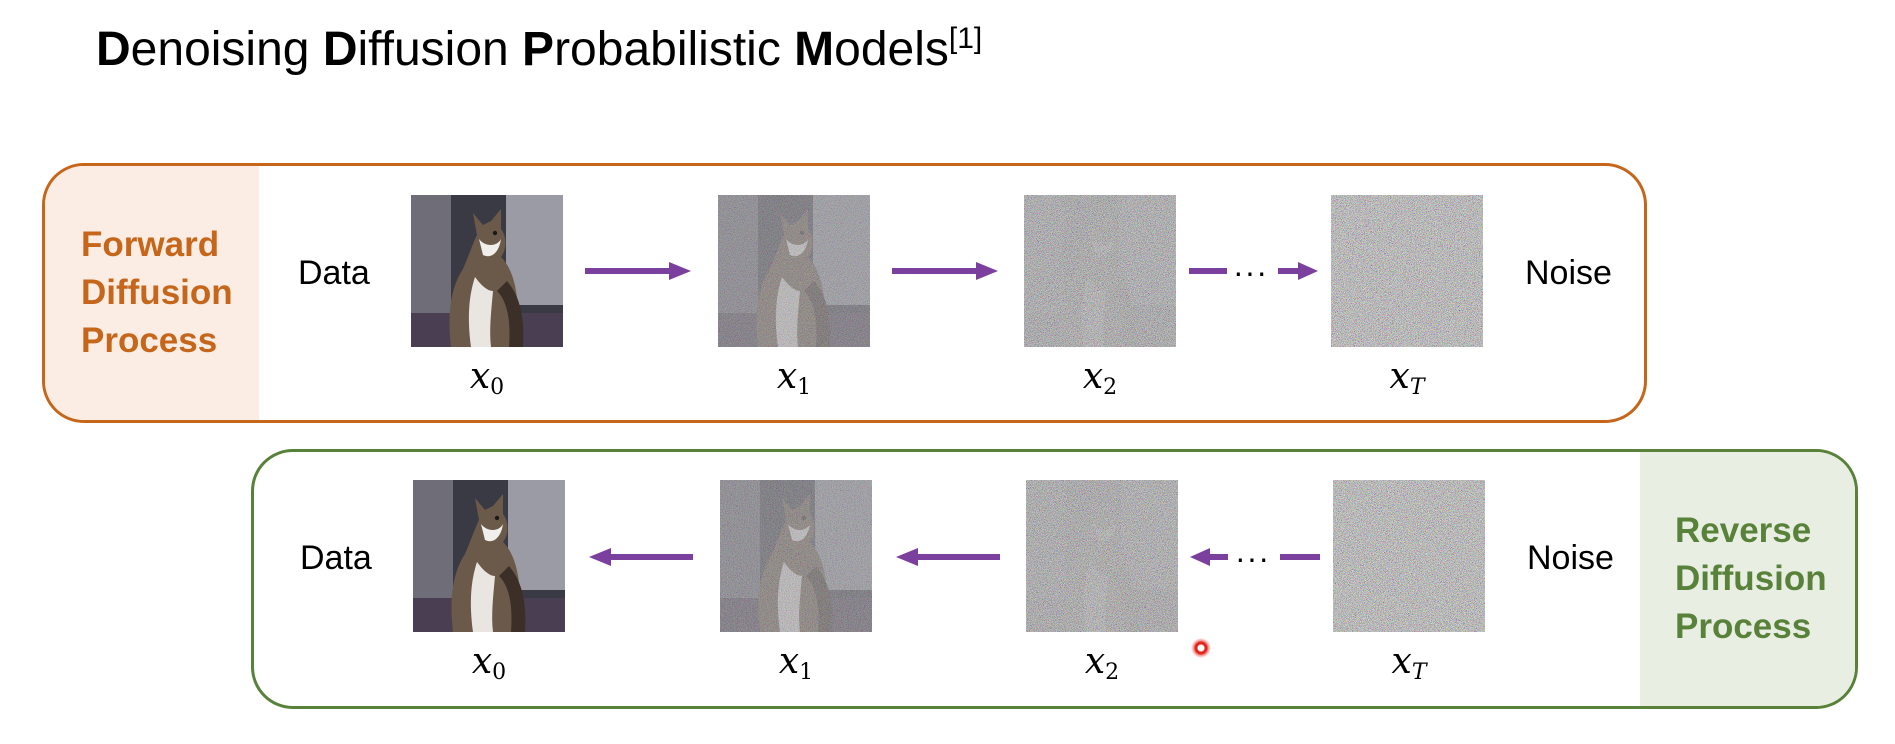 This screenshot has height=744, width=1895. Describe the element at coordinates (489, 556) in the screenshot. I see `reverse-image-x0` at that location.